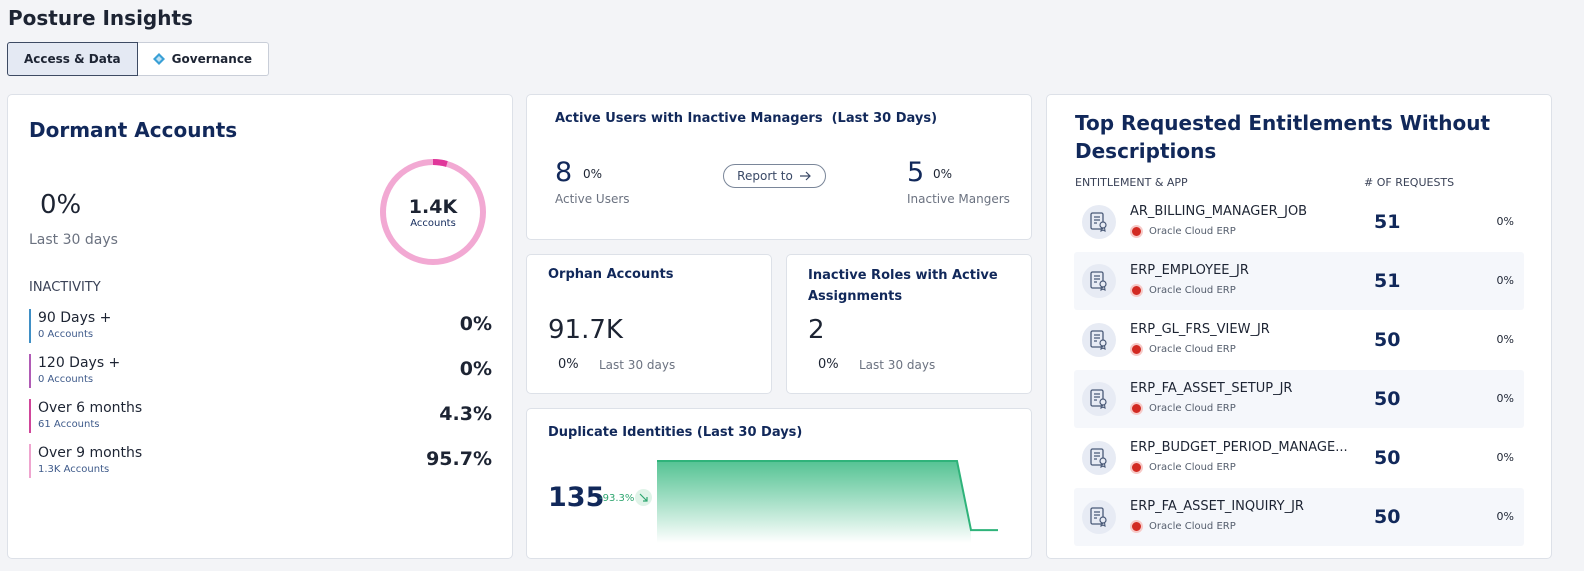  I want to click on active-users-count: 8, so click(564, 172).